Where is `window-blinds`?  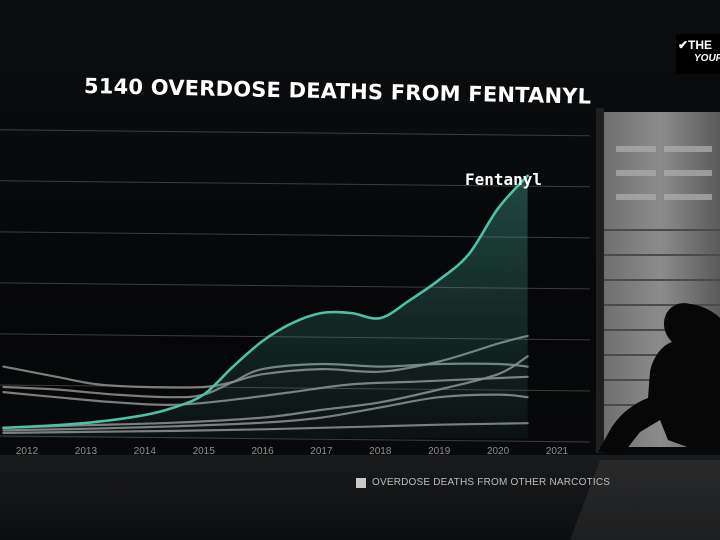 window-blinds is located at coordinates (664, 173).